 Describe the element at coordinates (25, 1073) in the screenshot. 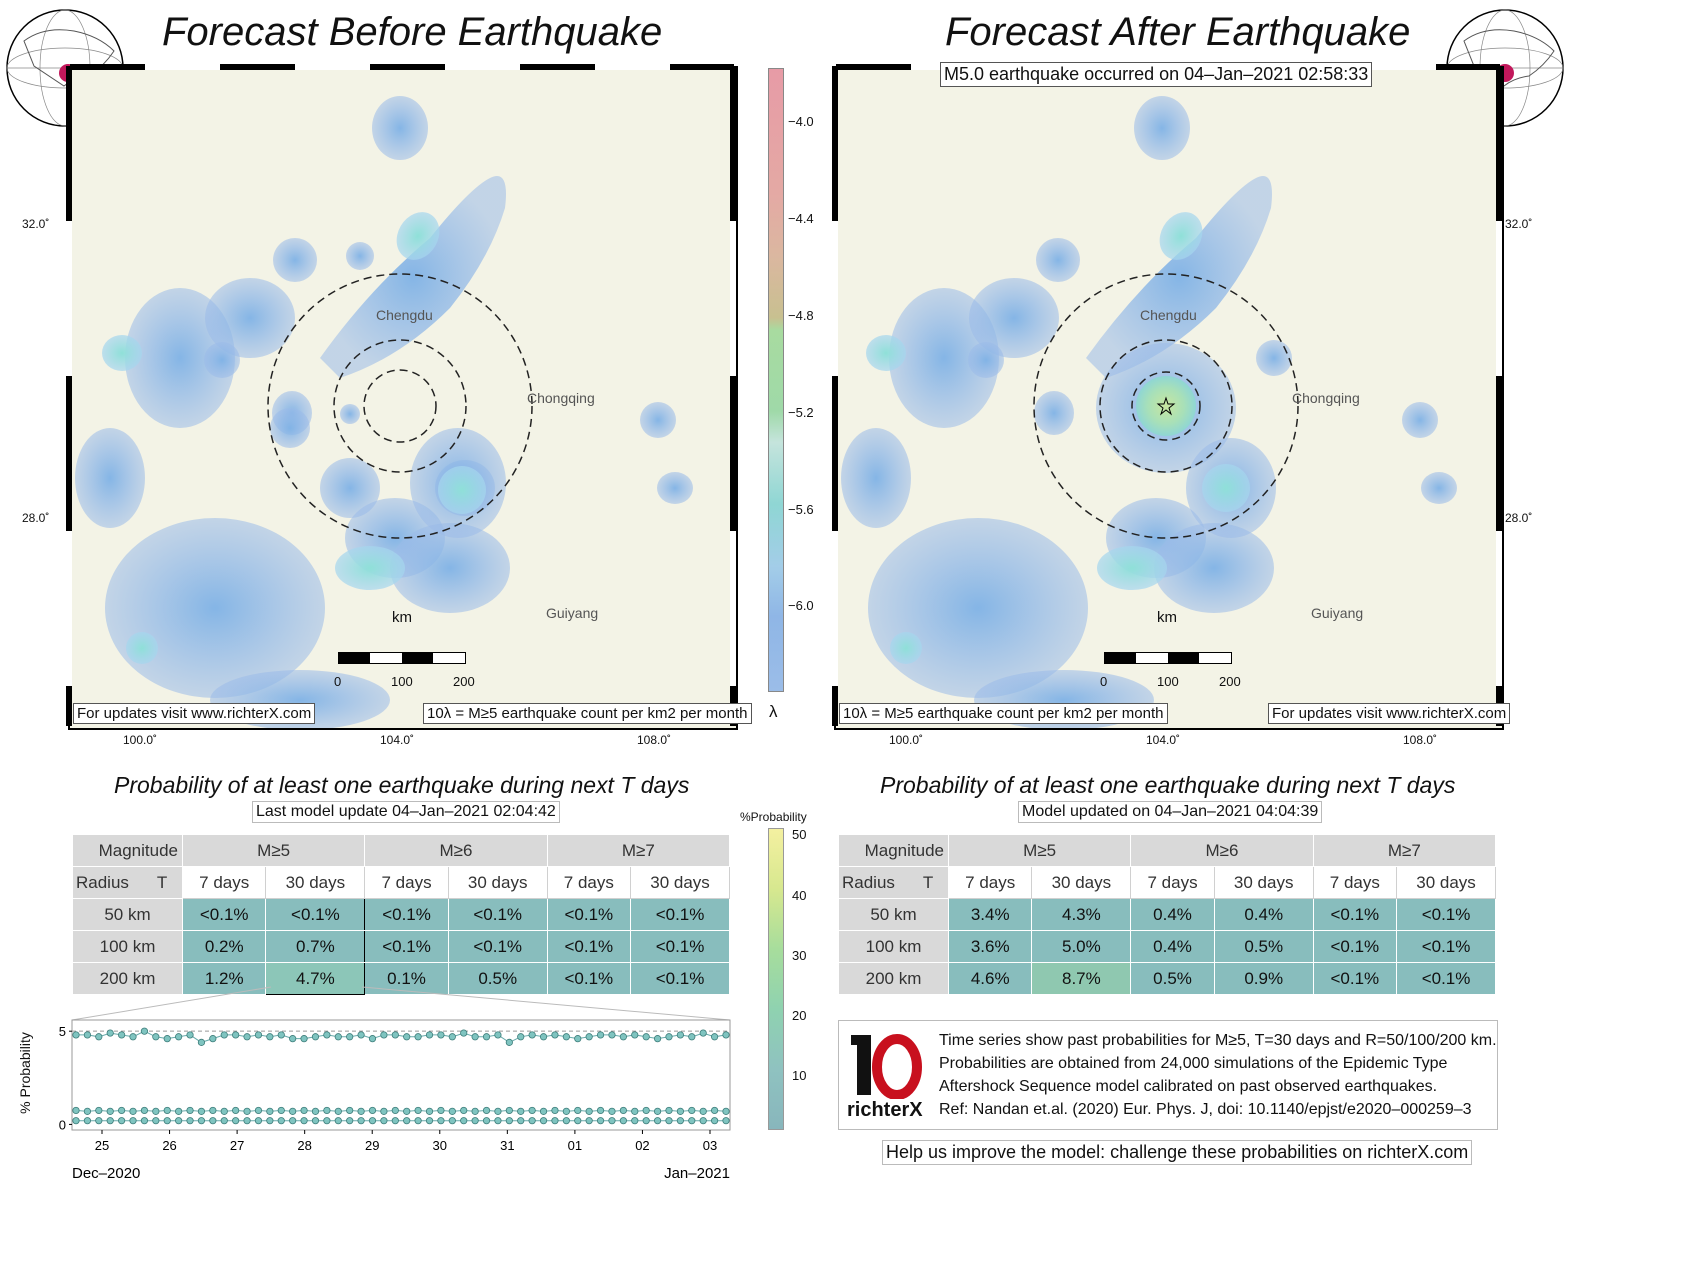

I see `timeseries-ylabel: % Probability` at that location.